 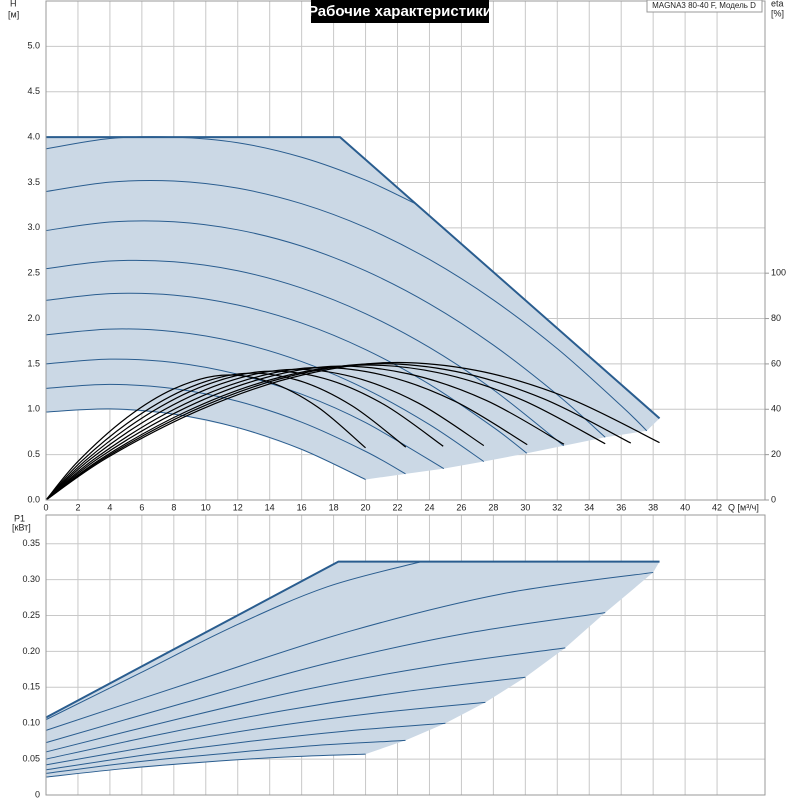 I want to click on y-tick-label: 0.05, so click(x=31, y=758).